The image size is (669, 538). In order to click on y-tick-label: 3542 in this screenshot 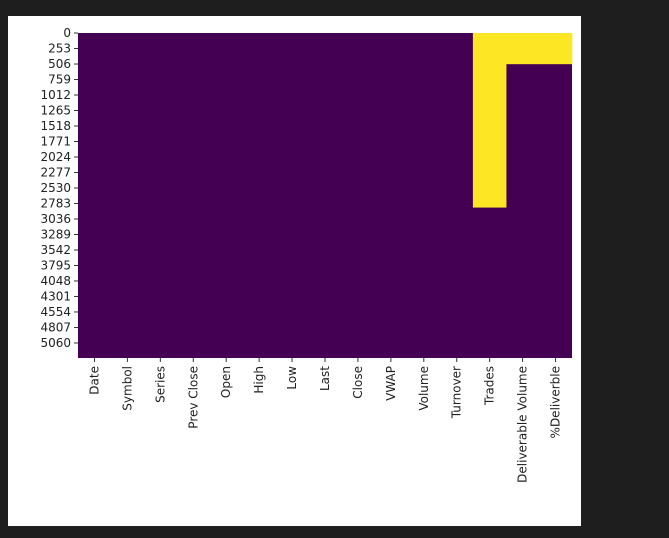, I will do `click(55, 250)`.